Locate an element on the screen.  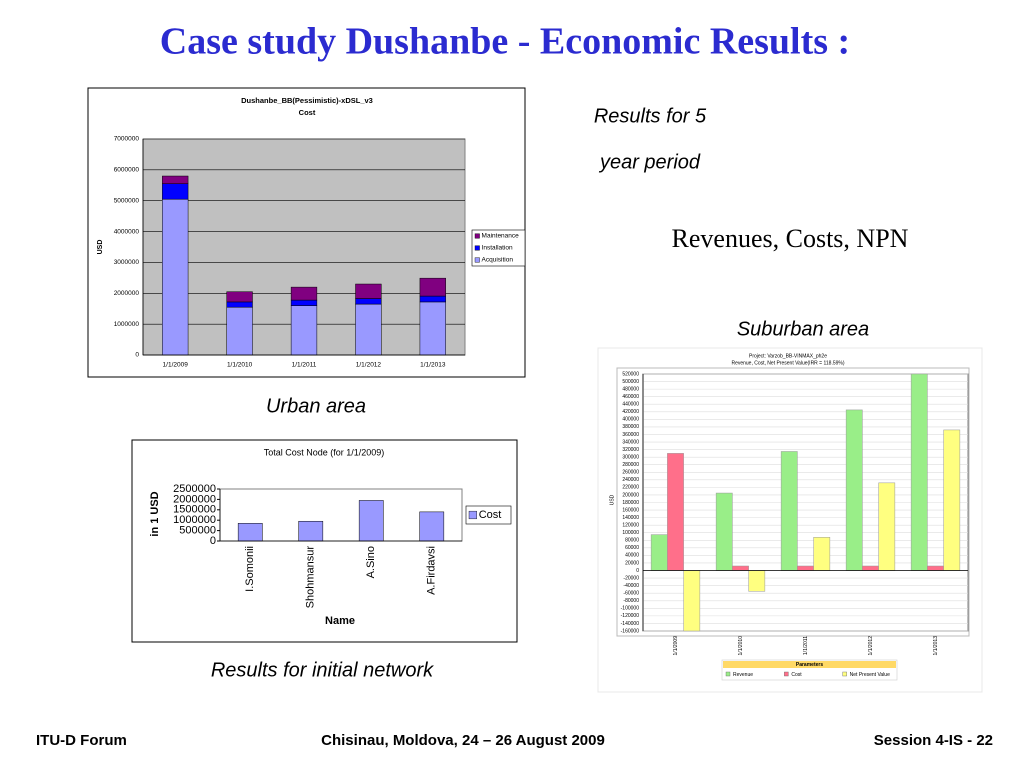
y-tick-label: -60000 is located at coordinates (631, 594).